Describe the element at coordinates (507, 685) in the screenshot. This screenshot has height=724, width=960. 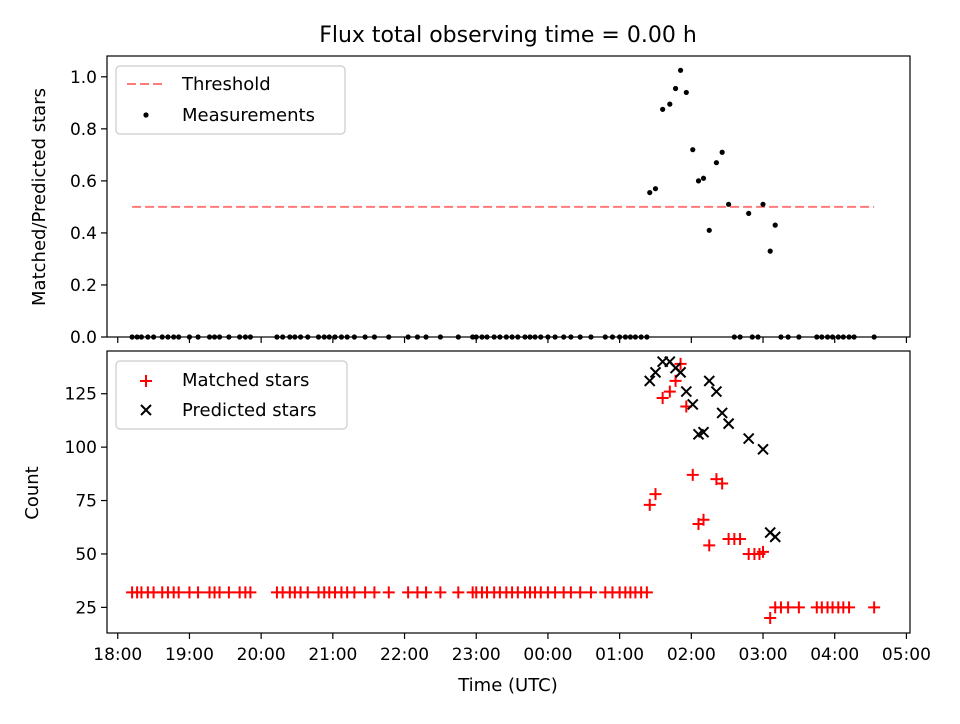
I see `x-axis-label: Time (UTC)` at that location.